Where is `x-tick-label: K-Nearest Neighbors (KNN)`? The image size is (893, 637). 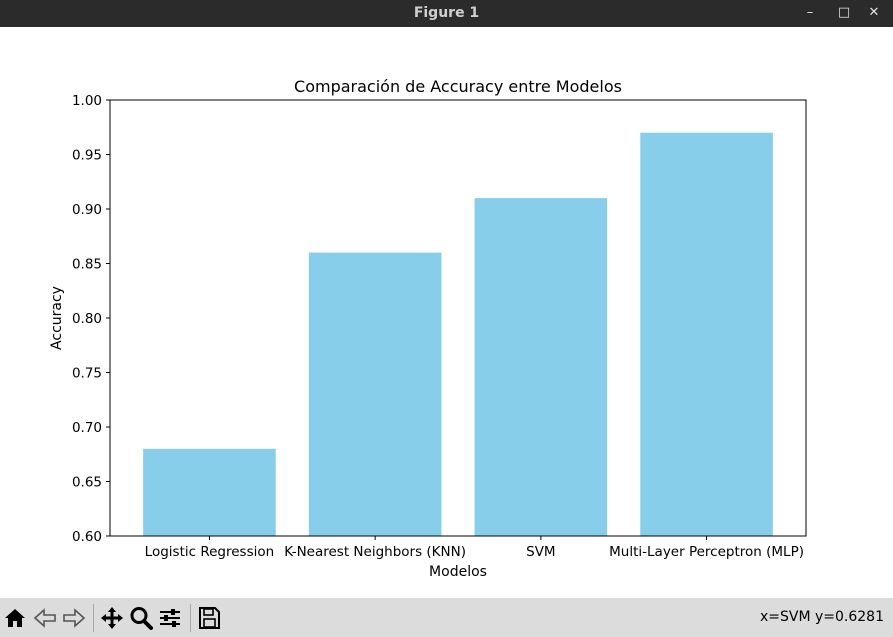
x-tick-label: K-Nearest Neighbors (KNN) is located at coordinates (375, 552).